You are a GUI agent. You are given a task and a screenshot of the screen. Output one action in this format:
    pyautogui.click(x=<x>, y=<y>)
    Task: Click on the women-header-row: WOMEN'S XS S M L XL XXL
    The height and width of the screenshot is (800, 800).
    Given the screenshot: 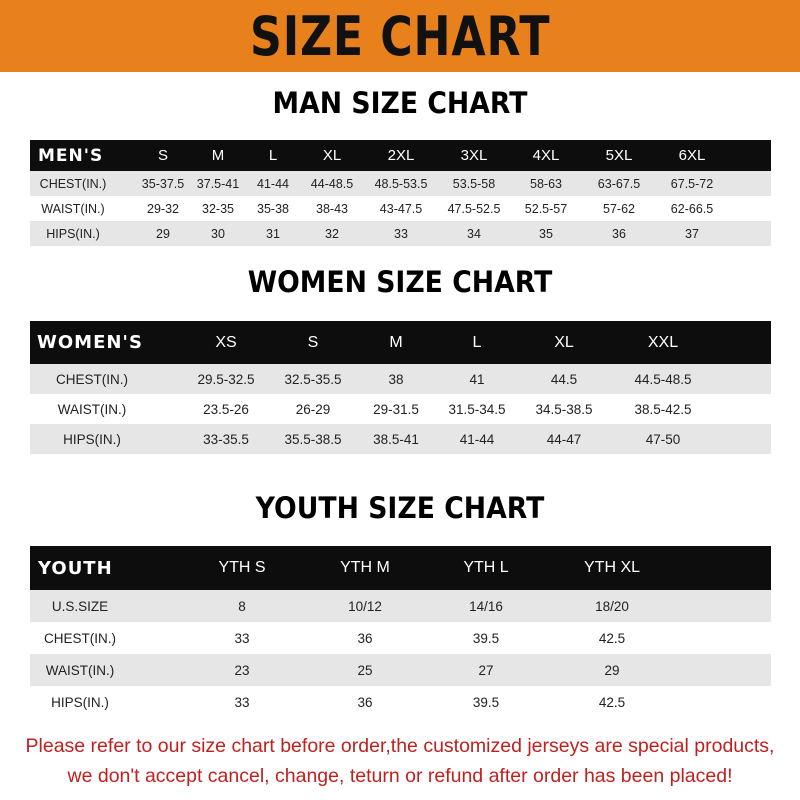 What is the action you would take?
    pyautogui.click(x=400, y=342)
    